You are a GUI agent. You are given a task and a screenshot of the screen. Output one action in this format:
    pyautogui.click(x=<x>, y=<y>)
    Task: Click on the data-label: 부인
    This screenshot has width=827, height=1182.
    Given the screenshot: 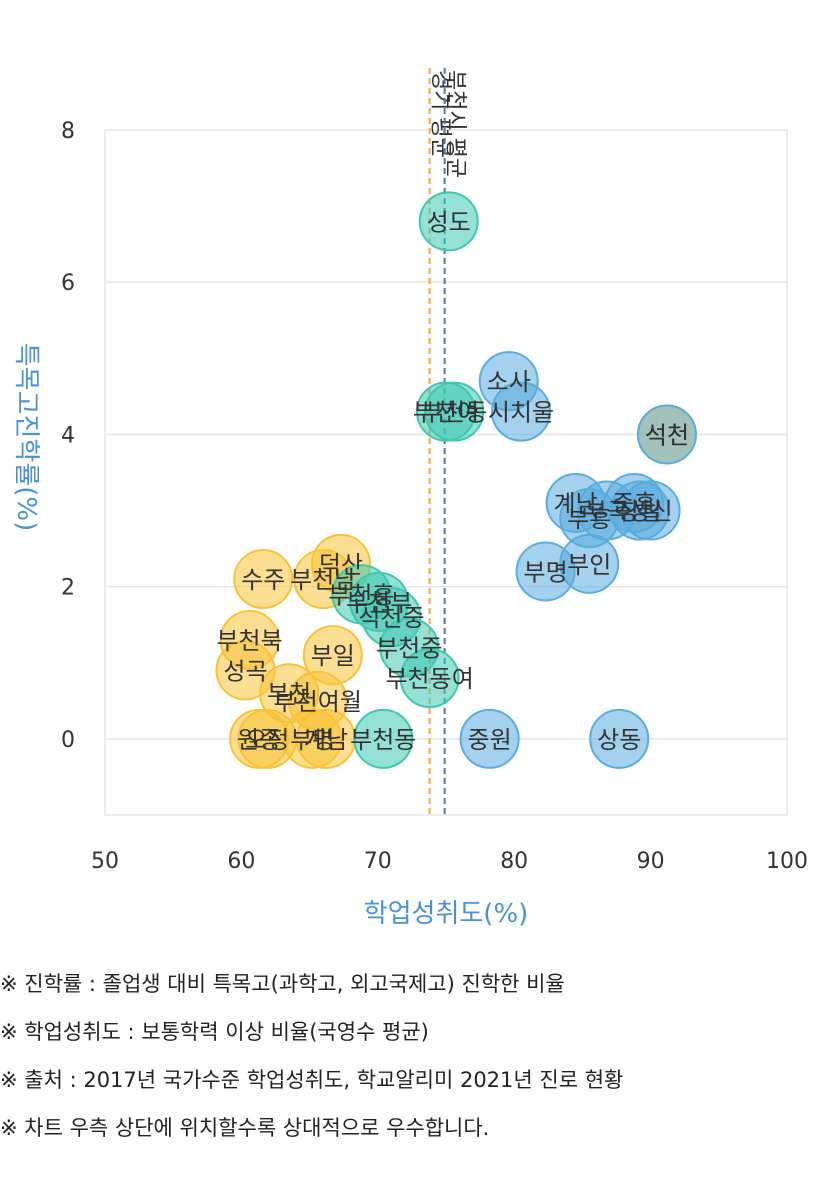 What is the action you would take?
    pyautogui.click(x=589, y=565)
    